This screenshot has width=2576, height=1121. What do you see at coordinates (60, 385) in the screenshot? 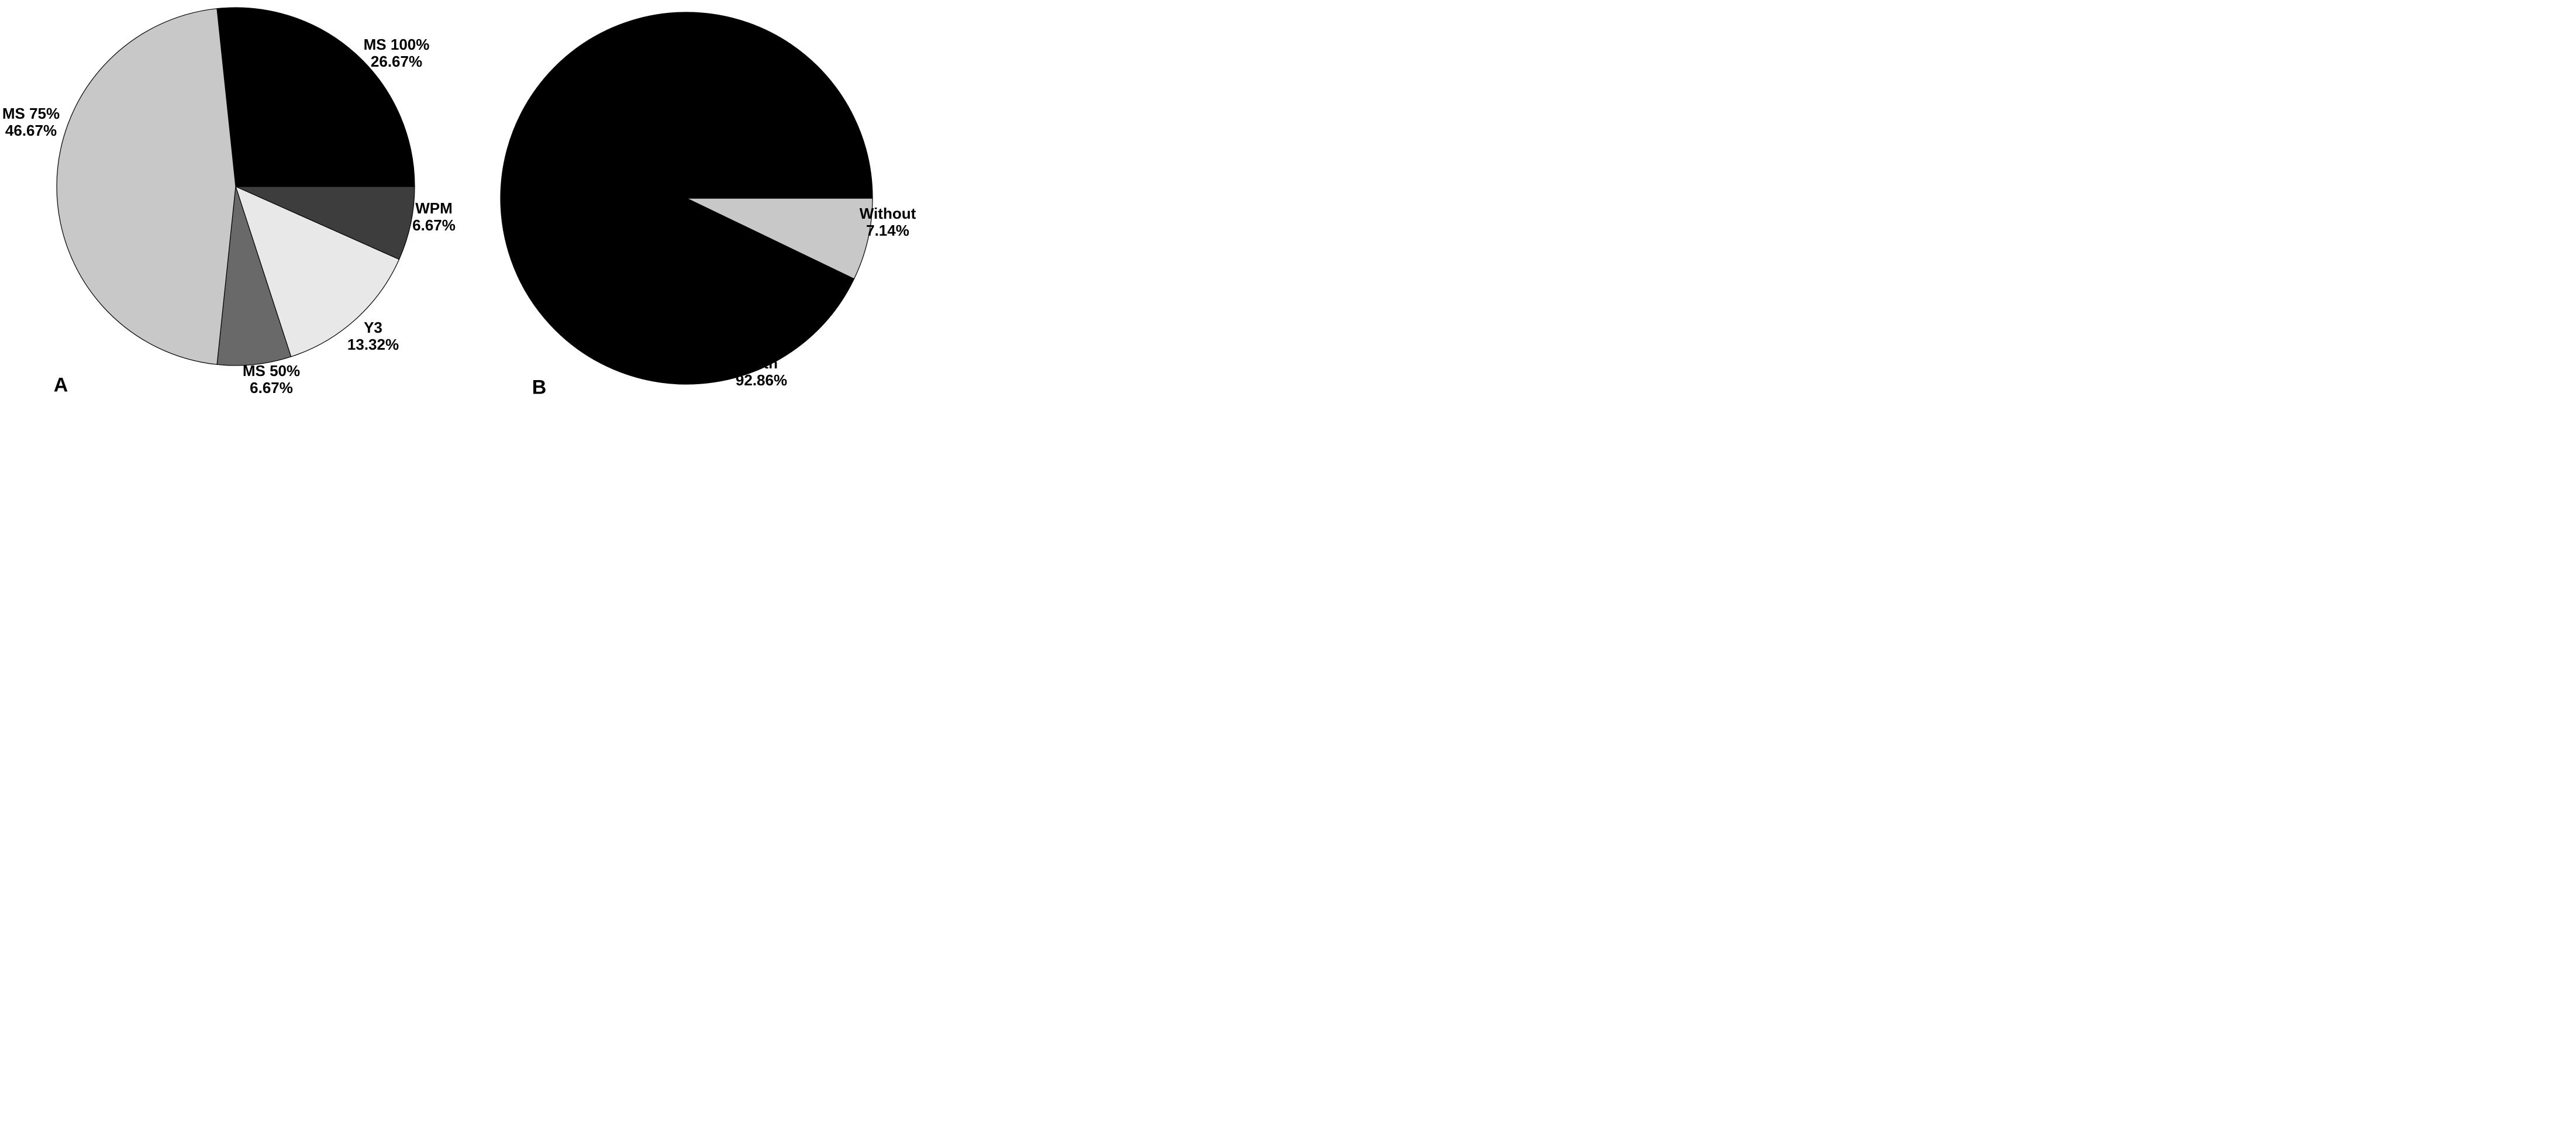
I see `panel-label-a: A` at bounding box center [60, 385].